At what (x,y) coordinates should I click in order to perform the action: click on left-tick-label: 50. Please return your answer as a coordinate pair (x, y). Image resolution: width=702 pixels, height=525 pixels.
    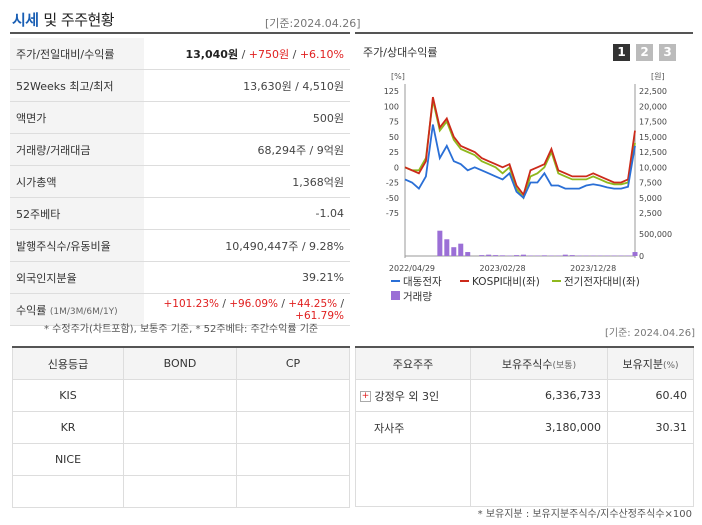
    Looking at the image, I should click on (394, 137).